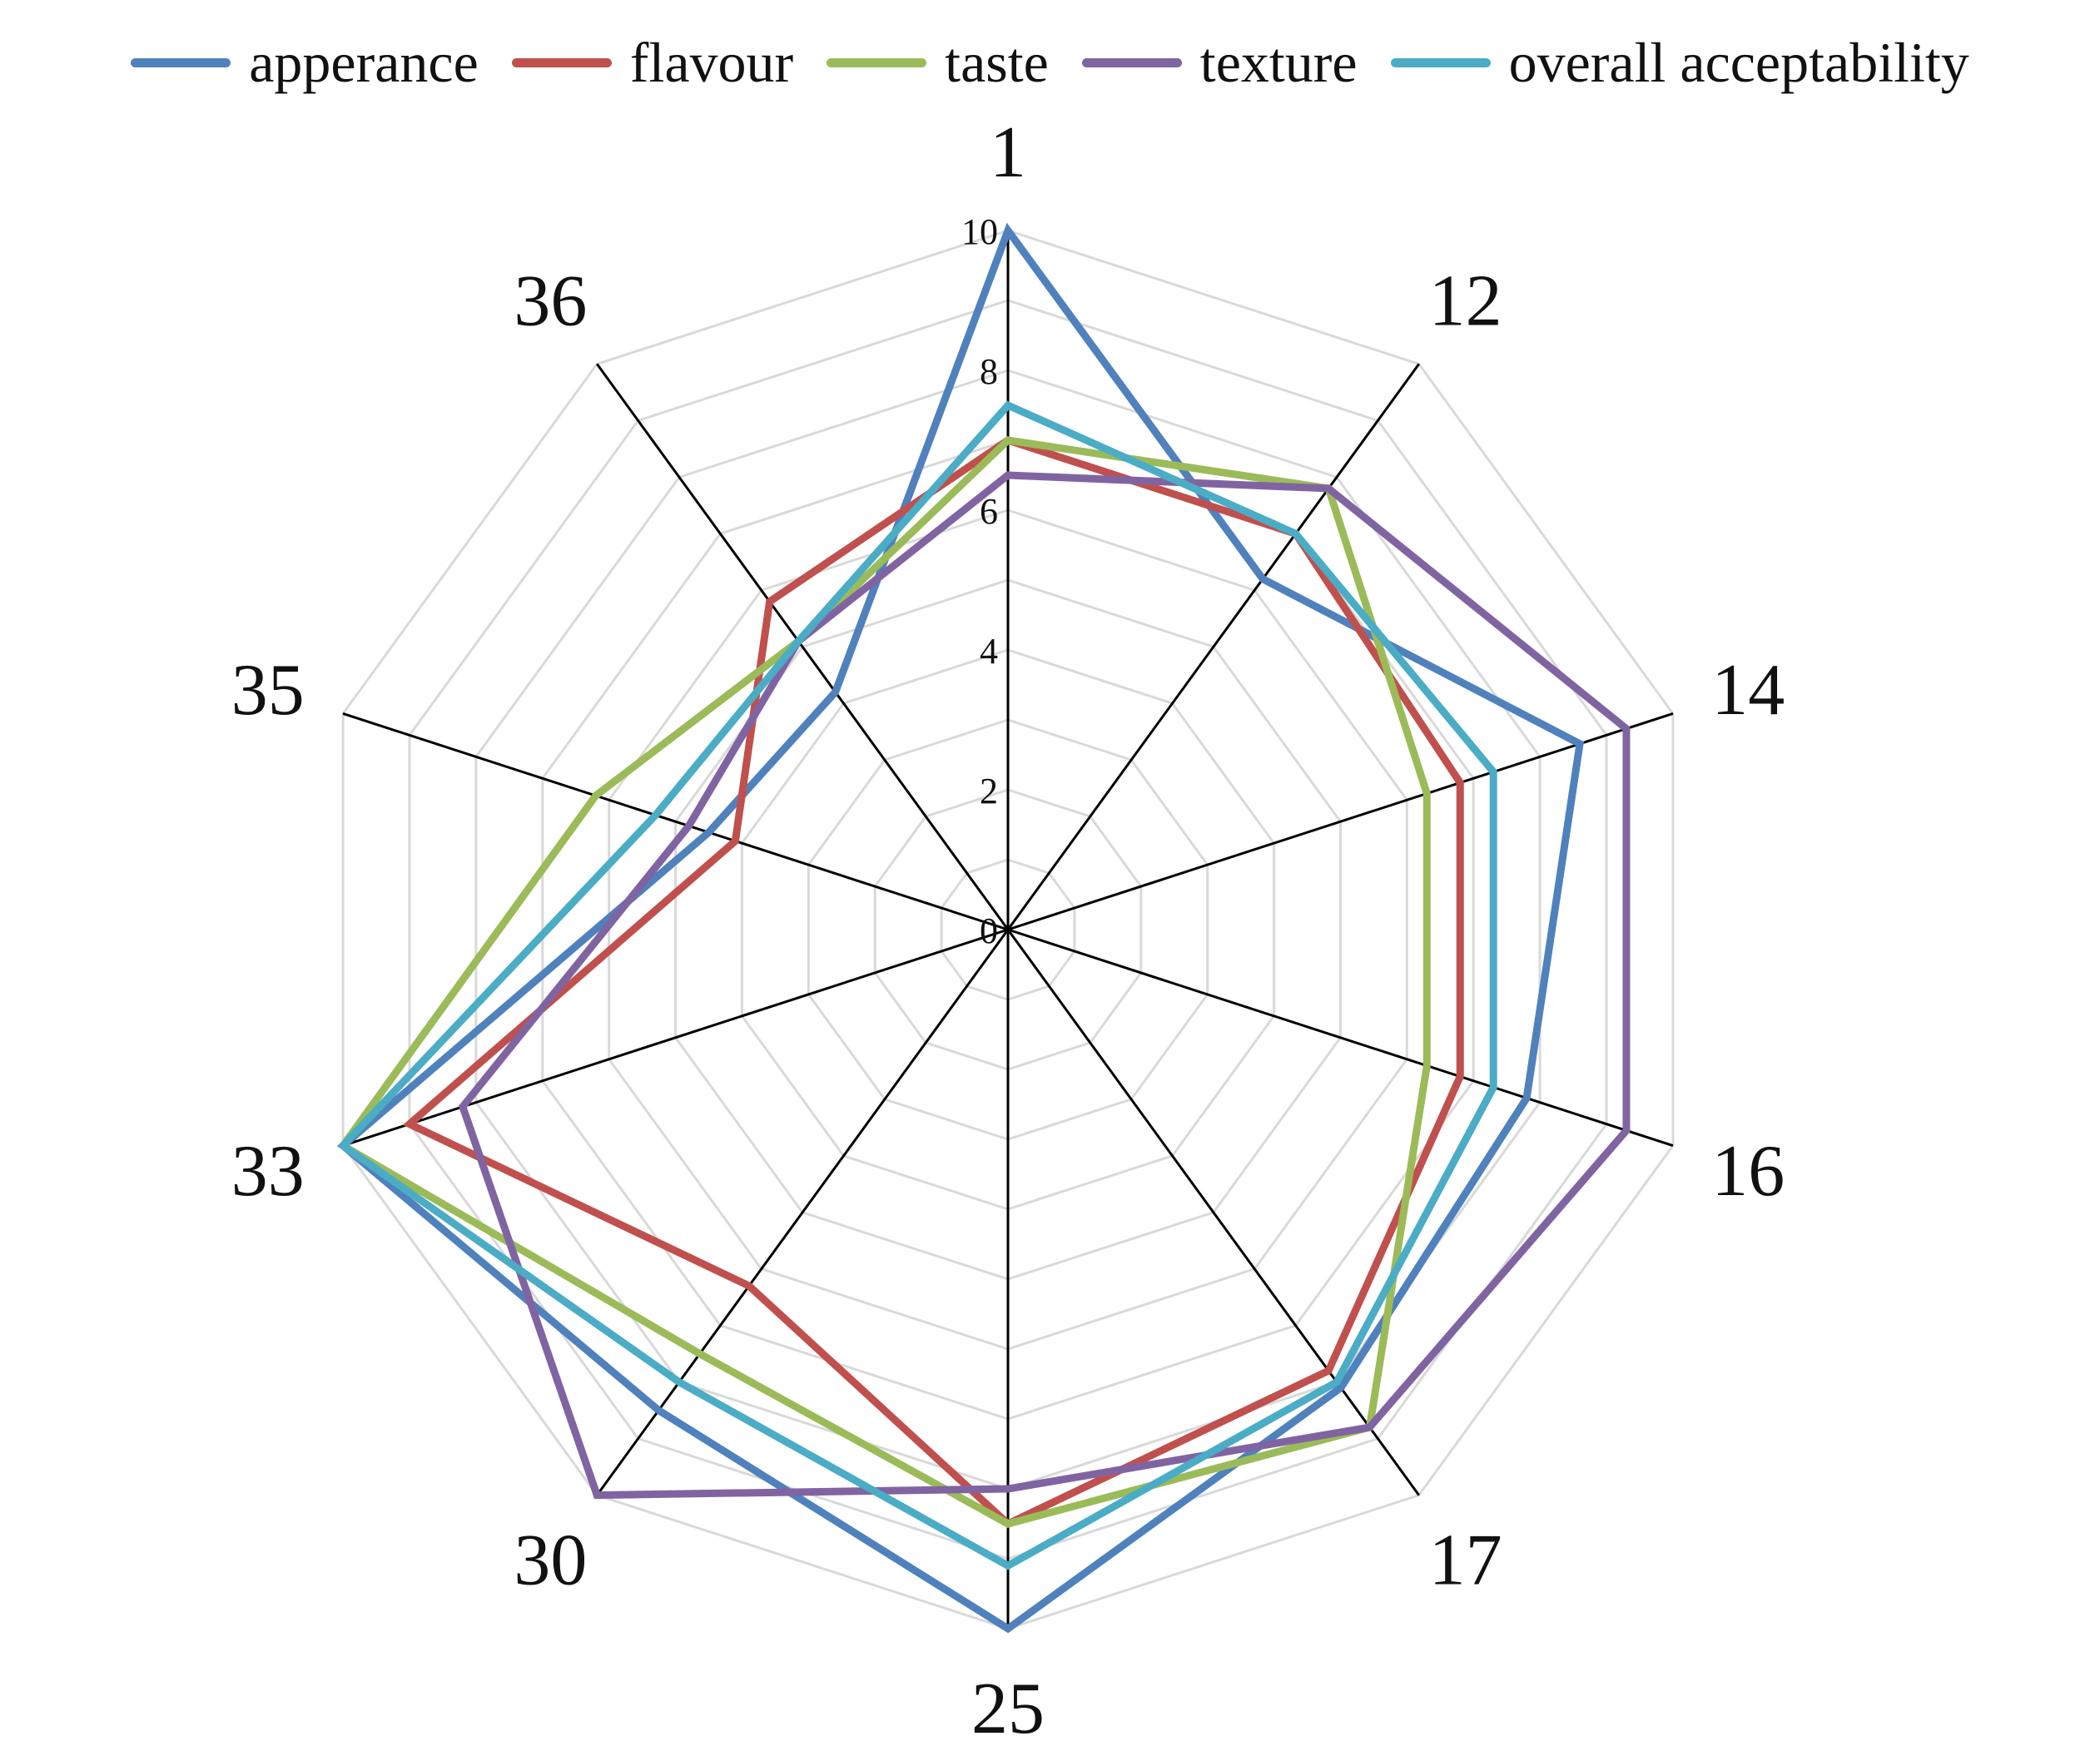 This screenshot has width=2100, height=1761. Describe the element at coordinates (1278, 62) in the screenshot. I see `legend-label: texture` at that location.